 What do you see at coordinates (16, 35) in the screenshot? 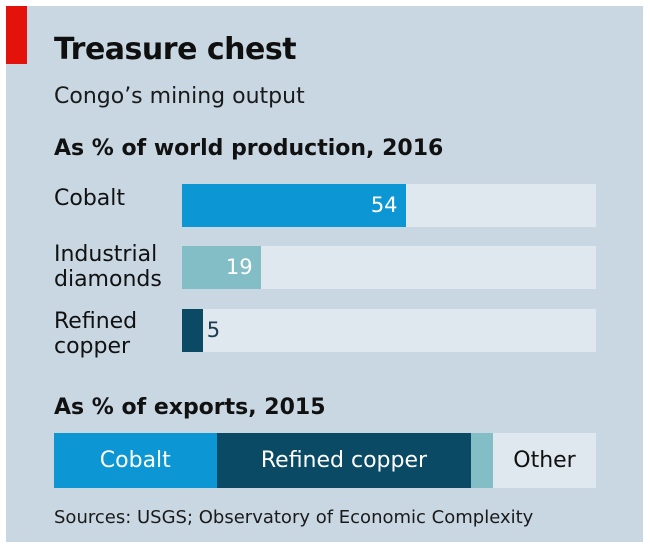
I see `brand-red-tab` at bounding box center [16, 35].